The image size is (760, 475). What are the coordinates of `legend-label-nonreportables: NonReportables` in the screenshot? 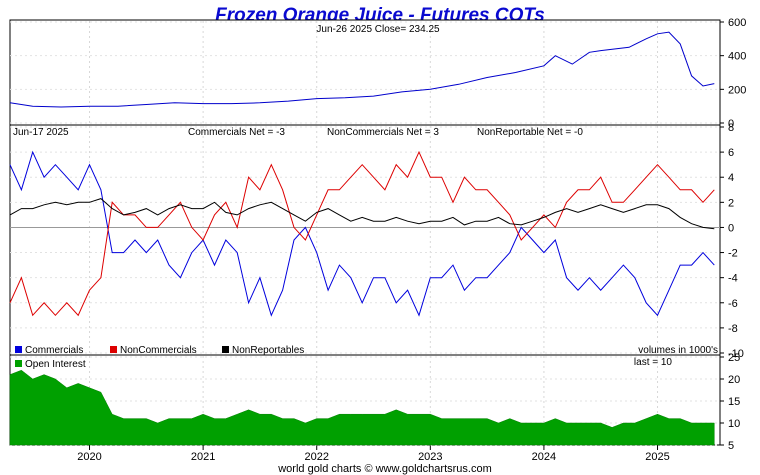 It's located at (268, 350).